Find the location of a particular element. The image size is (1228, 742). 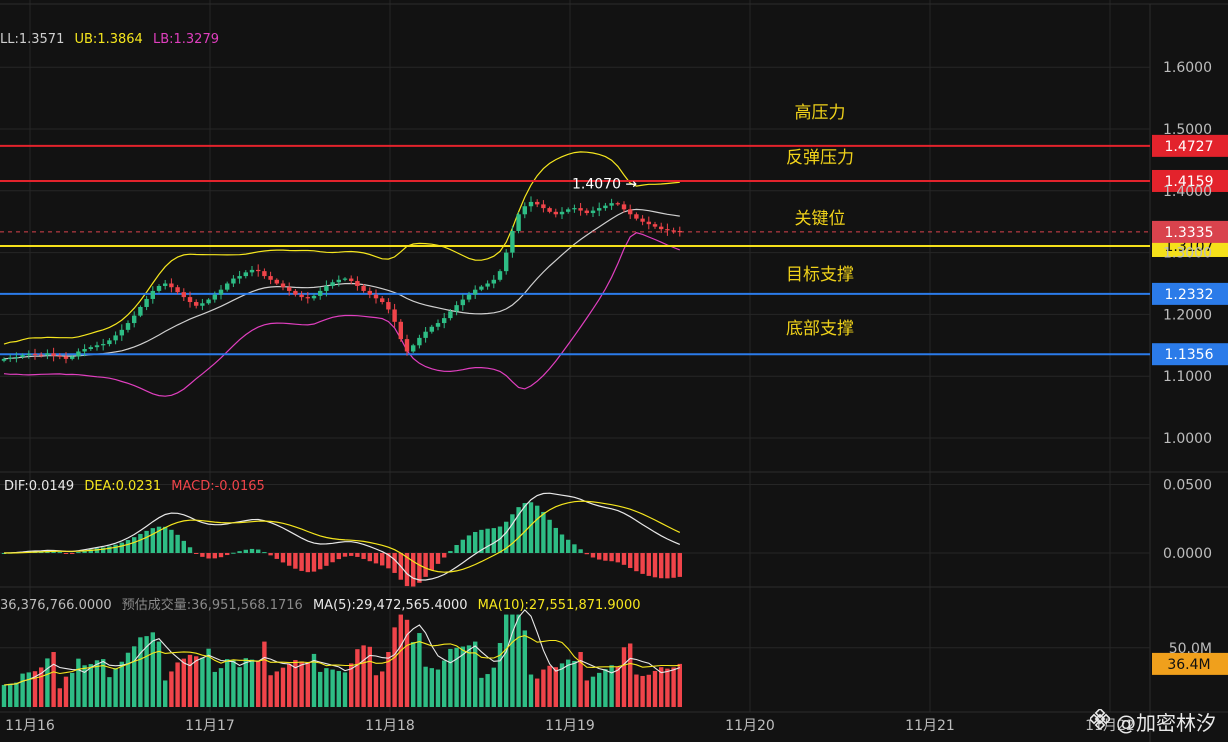

date-label: 11月21 is located at coordinates (930, 726).